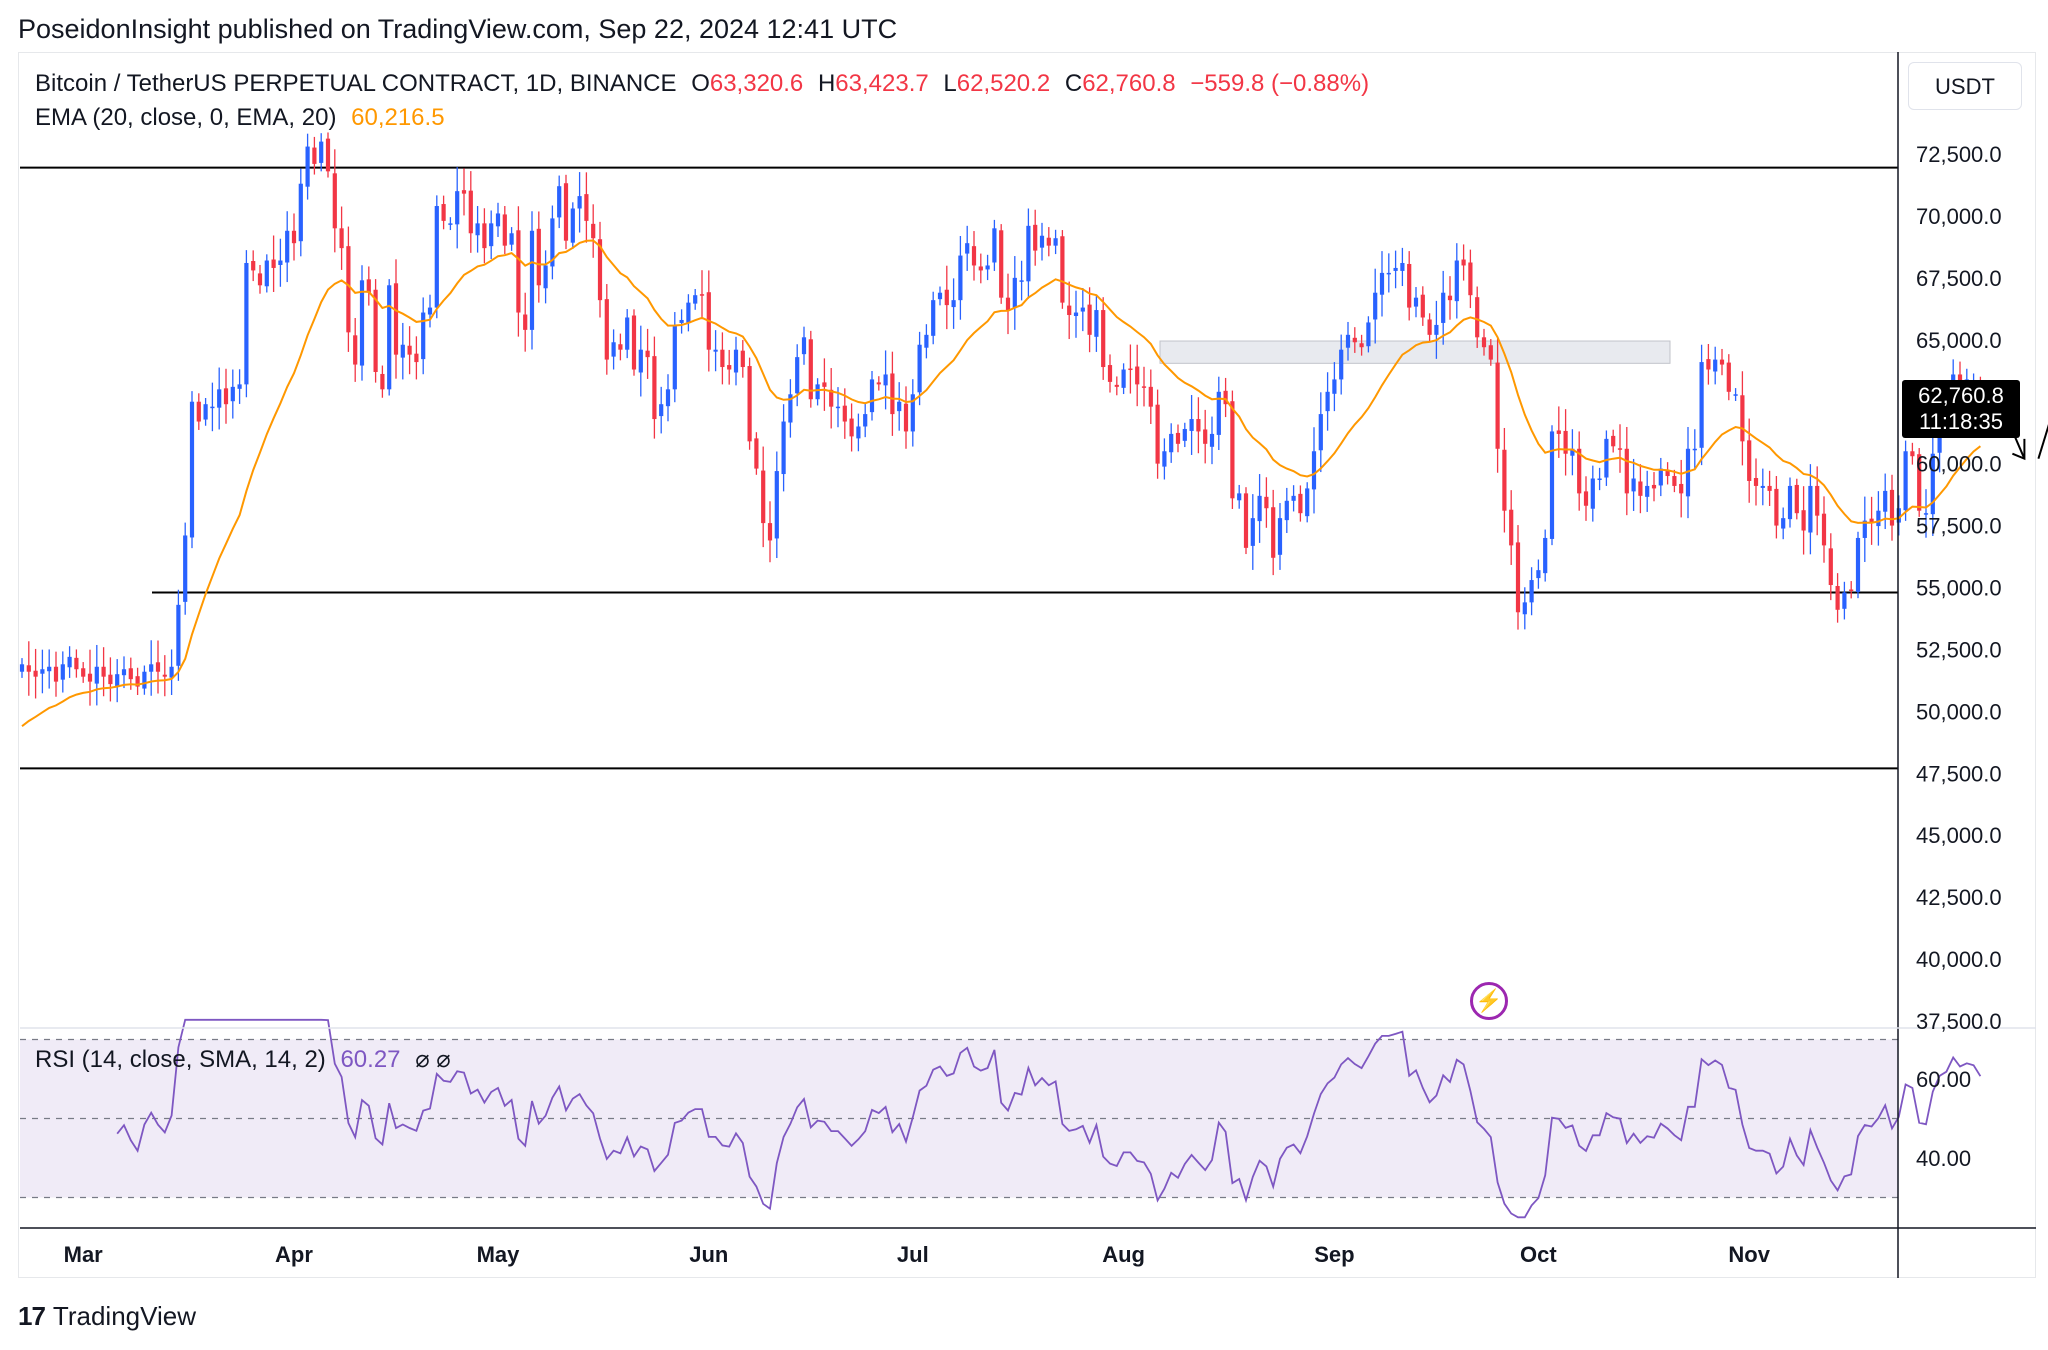 This screenshot has height=1350, width=2048. Describe the element at coordinates (186, 117) in the screenshot. I see `ema-label: EMA (20, close, 0, EMA, 20)` at that location.